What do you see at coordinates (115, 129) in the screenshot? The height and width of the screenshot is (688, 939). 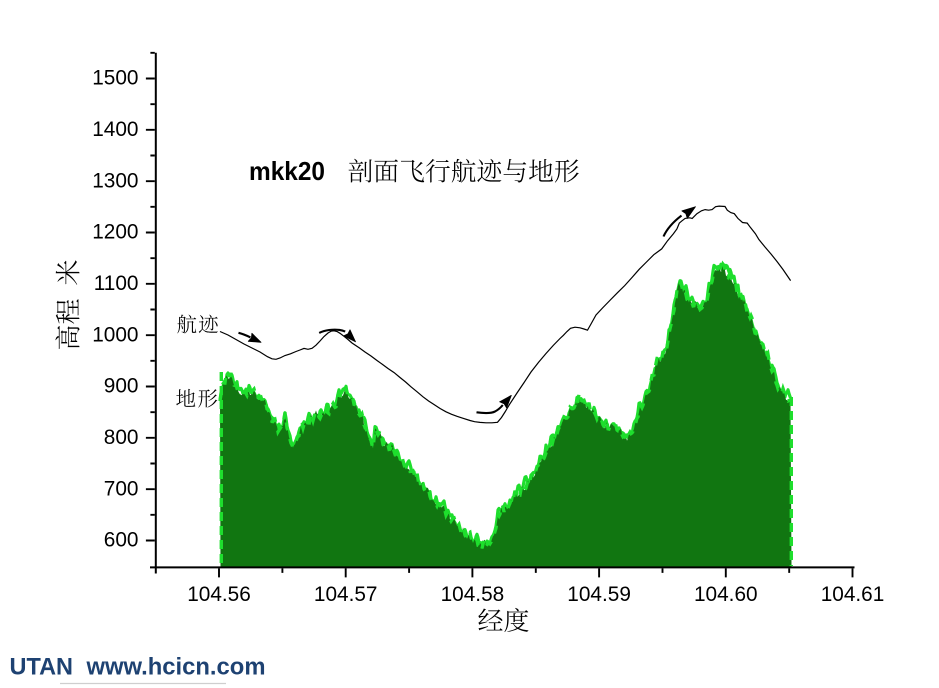 I see `svg-text: 1400` at bounding box center [115, 129].